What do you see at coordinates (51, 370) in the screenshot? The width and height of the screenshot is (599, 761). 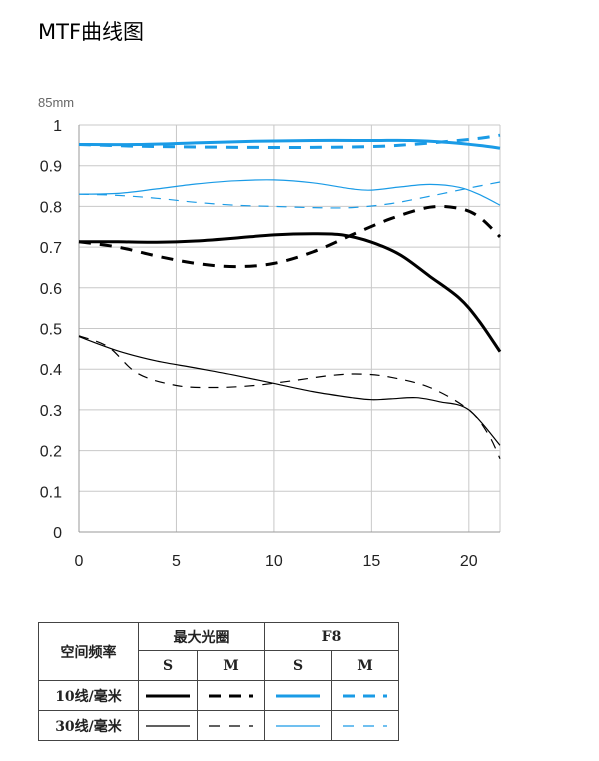 I see `y-tick-label: 0.4` at bounding box center [51, 370].